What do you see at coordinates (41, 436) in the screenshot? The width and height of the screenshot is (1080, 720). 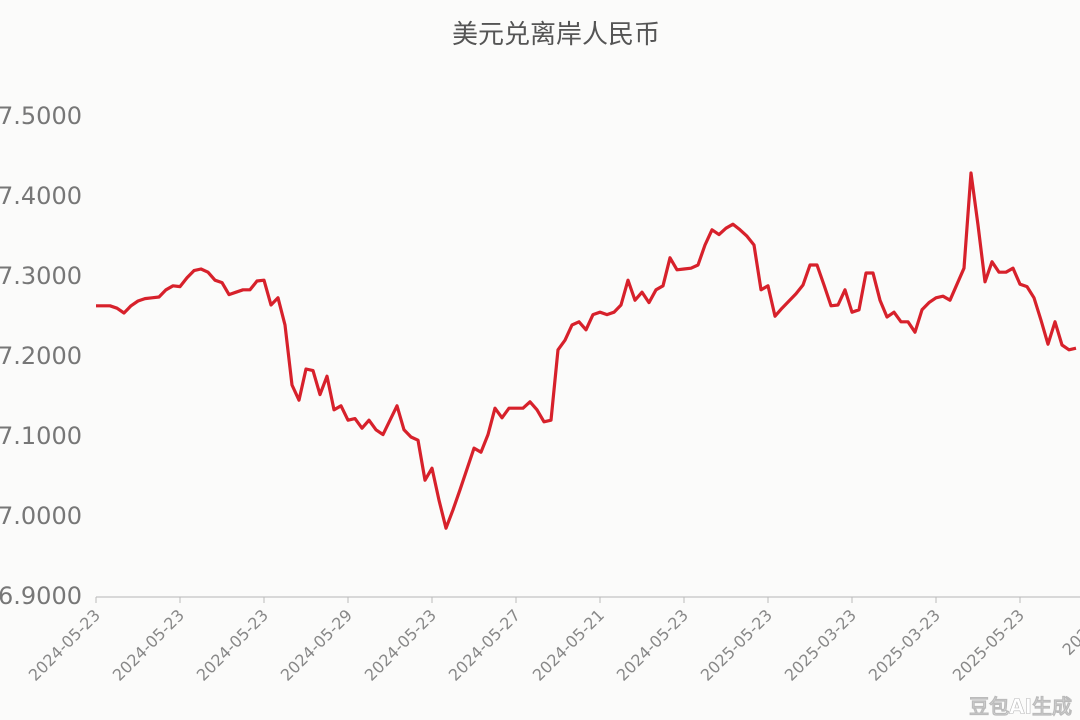 I see `y-tick-label: 7.1000` at bounding box center [41, 436].